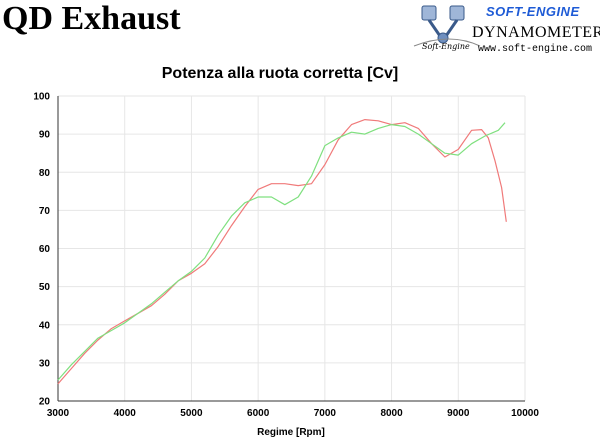  Describe the element at coordinates (293, 413) in the screenshot. I see `x-tick-labels: 3000 4000 5000 6000 7000 8000 9000 10000` at that location.